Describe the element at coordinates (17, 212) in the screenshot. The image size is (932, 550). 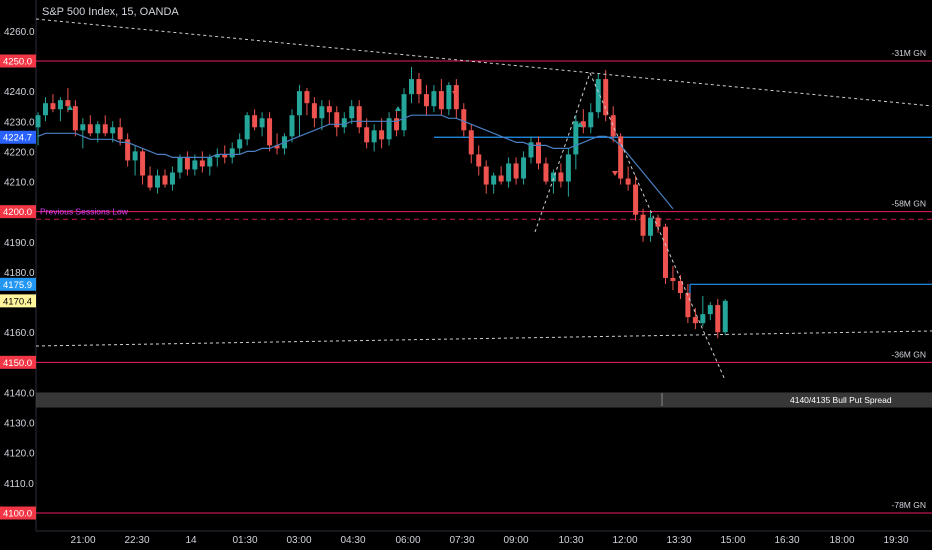
I see `price-tag-label: 4200.0` at that location.